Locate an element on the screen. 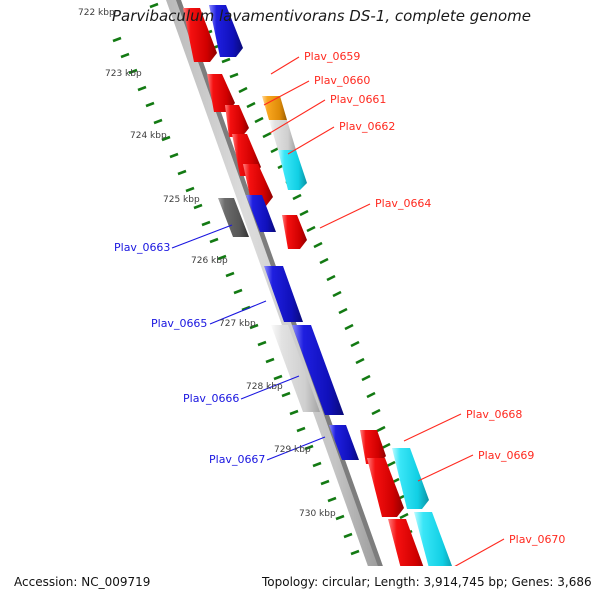 This screenshot has width=600, height=600. ruler-tick-label: 729 kbp is located at coordinates (292, 450).